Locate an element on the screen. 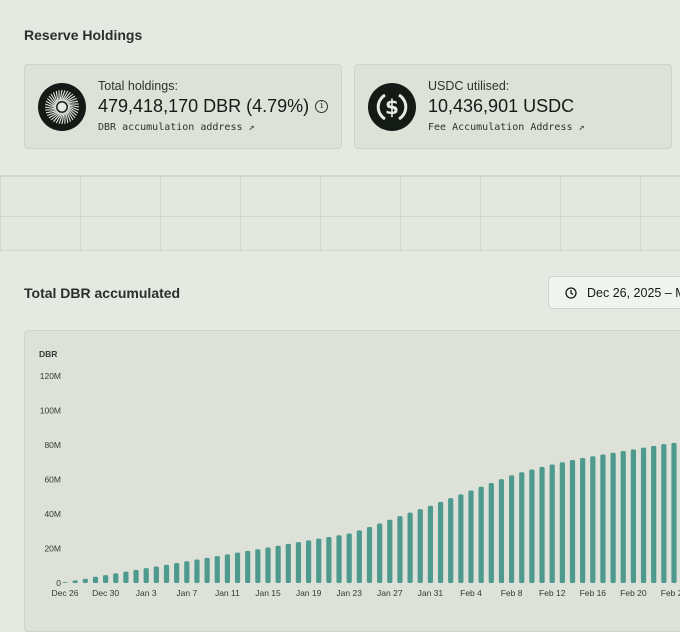 Image resolution: width=680 pixels, height=632 pixels. chart-y-axis-title: DBR is located at coordinates (48, 354).